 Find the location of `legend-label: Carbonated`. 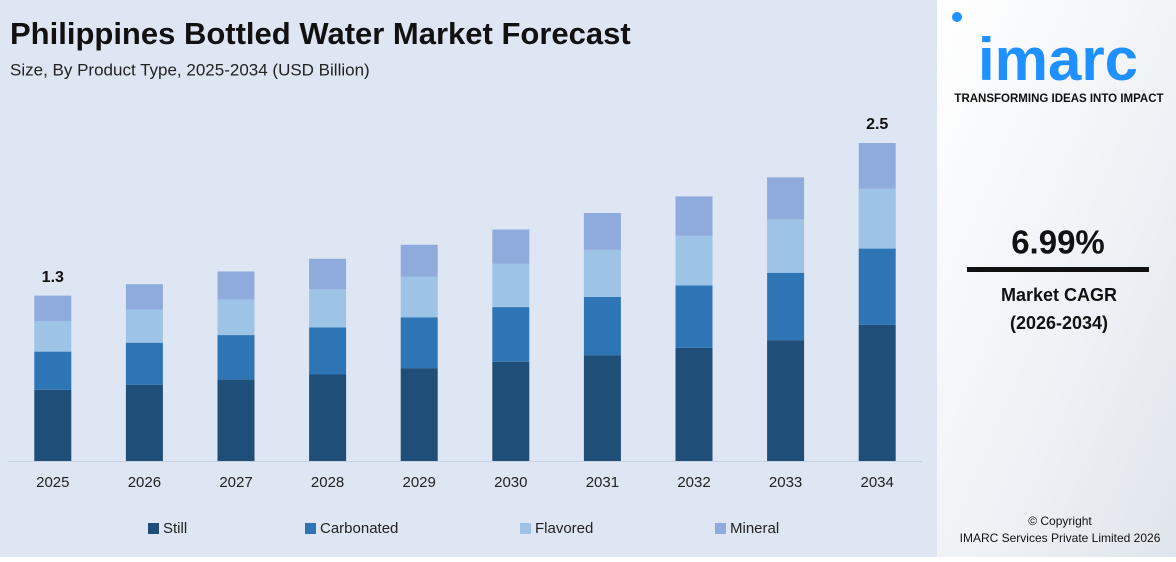

legend-label: Carbonated is located at coordinates (359, 528).